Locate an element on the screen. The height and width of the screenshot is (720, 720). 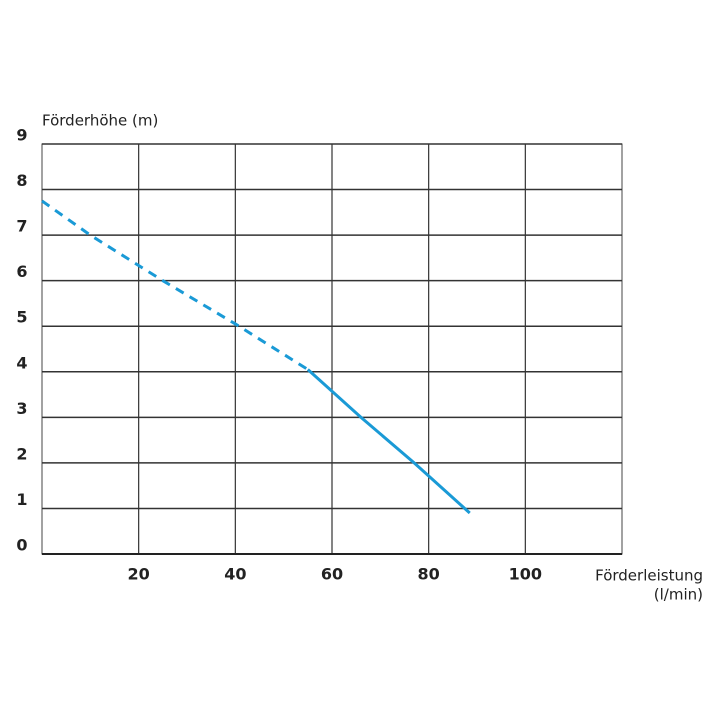
y-tick-label: 6 is located at coordinates (21, 271).